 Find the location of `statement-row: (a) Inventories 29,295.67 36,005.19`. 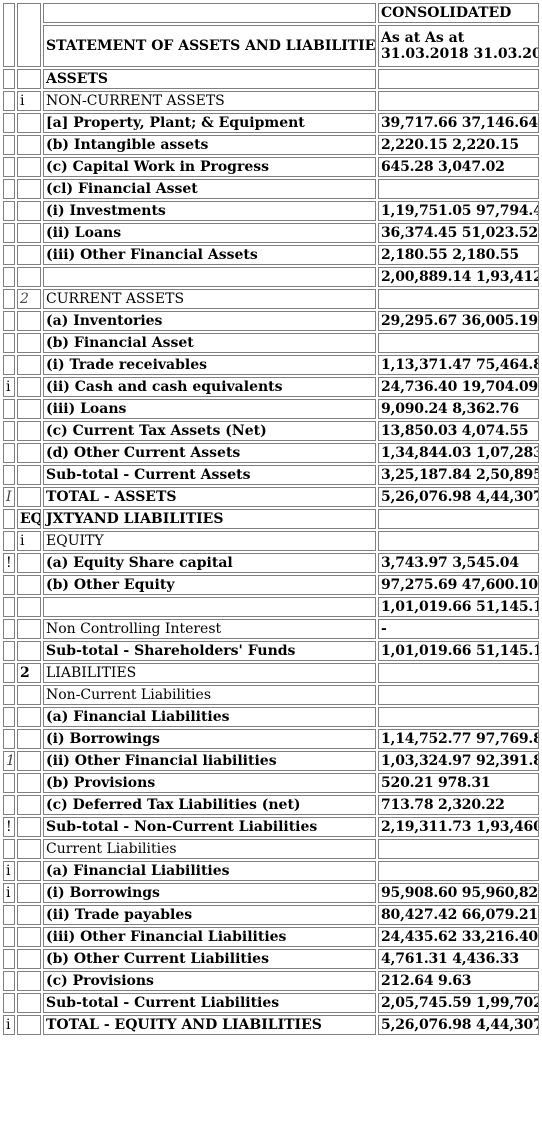

statement-row: (a) Inventories 29,295.67 36,005.19 is located at coordinates (271, 321).